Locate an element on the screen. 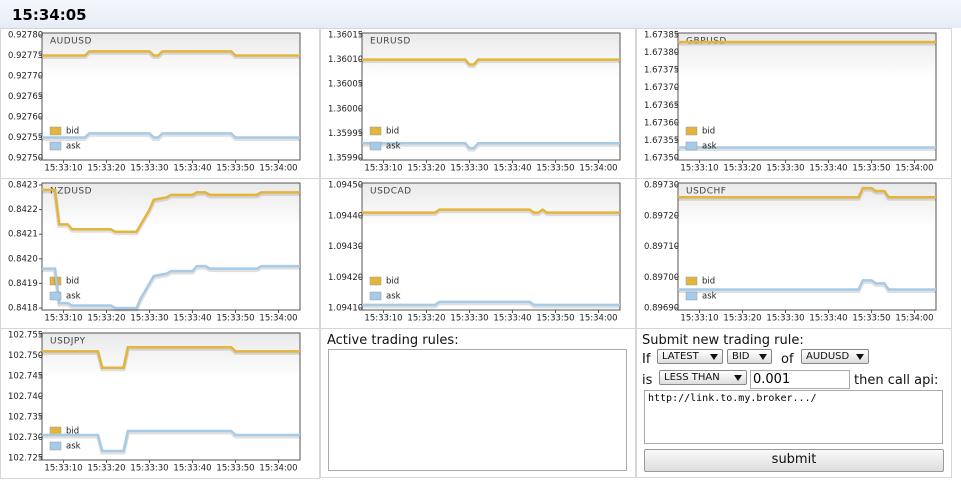 Image resolution: width=961 pixels, height=486 pixels. threshold-value: 0.001 is located at coordinates (772, 379).